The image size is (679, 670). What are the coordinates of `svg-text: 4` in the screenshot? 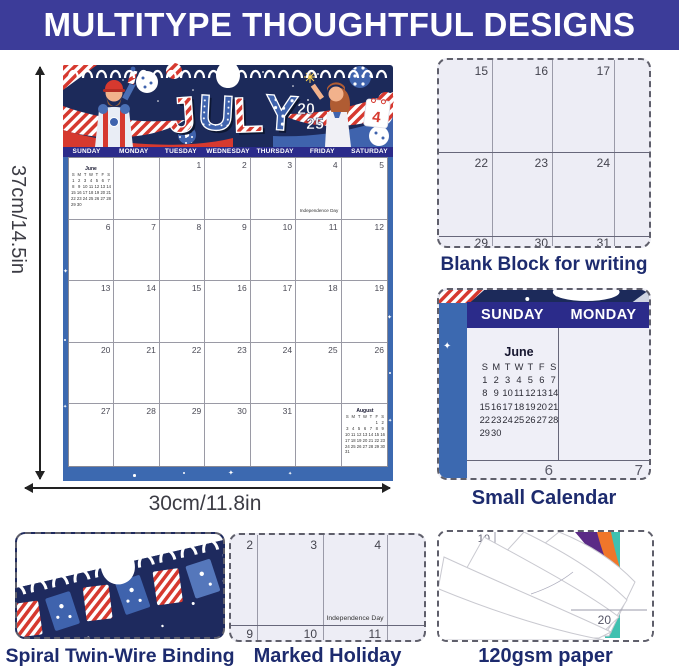 It's located at (376, 118).